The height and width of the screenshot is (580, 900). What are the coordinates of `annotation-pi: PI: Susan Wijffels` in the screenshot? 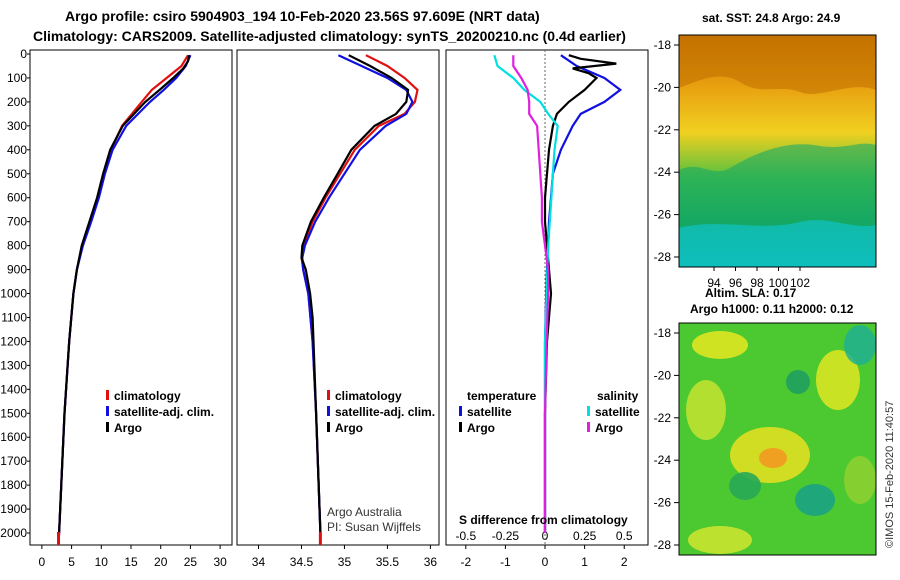 It's located at (374, 527).